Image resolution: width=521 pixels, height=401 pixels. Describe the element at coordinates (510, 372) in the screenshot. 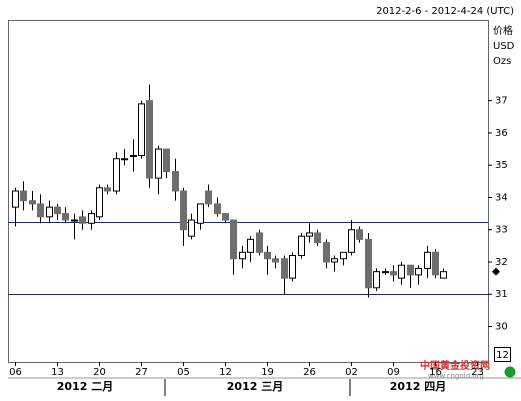

I see `status-dot` at that location.